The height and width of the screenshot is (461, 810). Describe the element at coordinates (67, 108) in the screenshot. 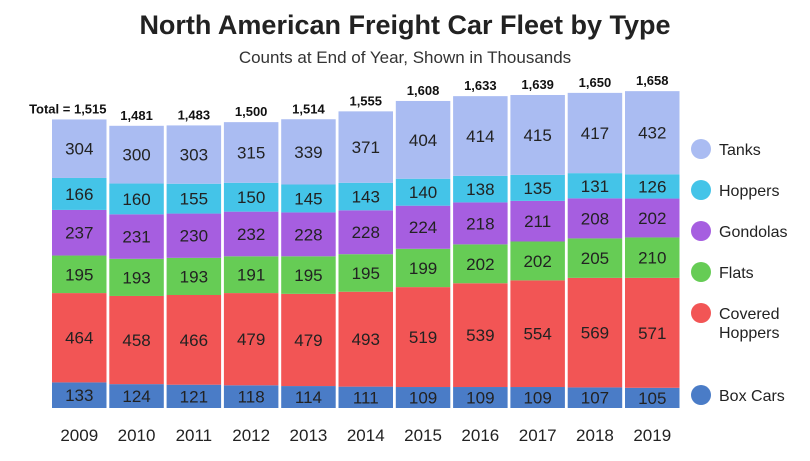

I see `total-label: Total = 1,515` at that location.